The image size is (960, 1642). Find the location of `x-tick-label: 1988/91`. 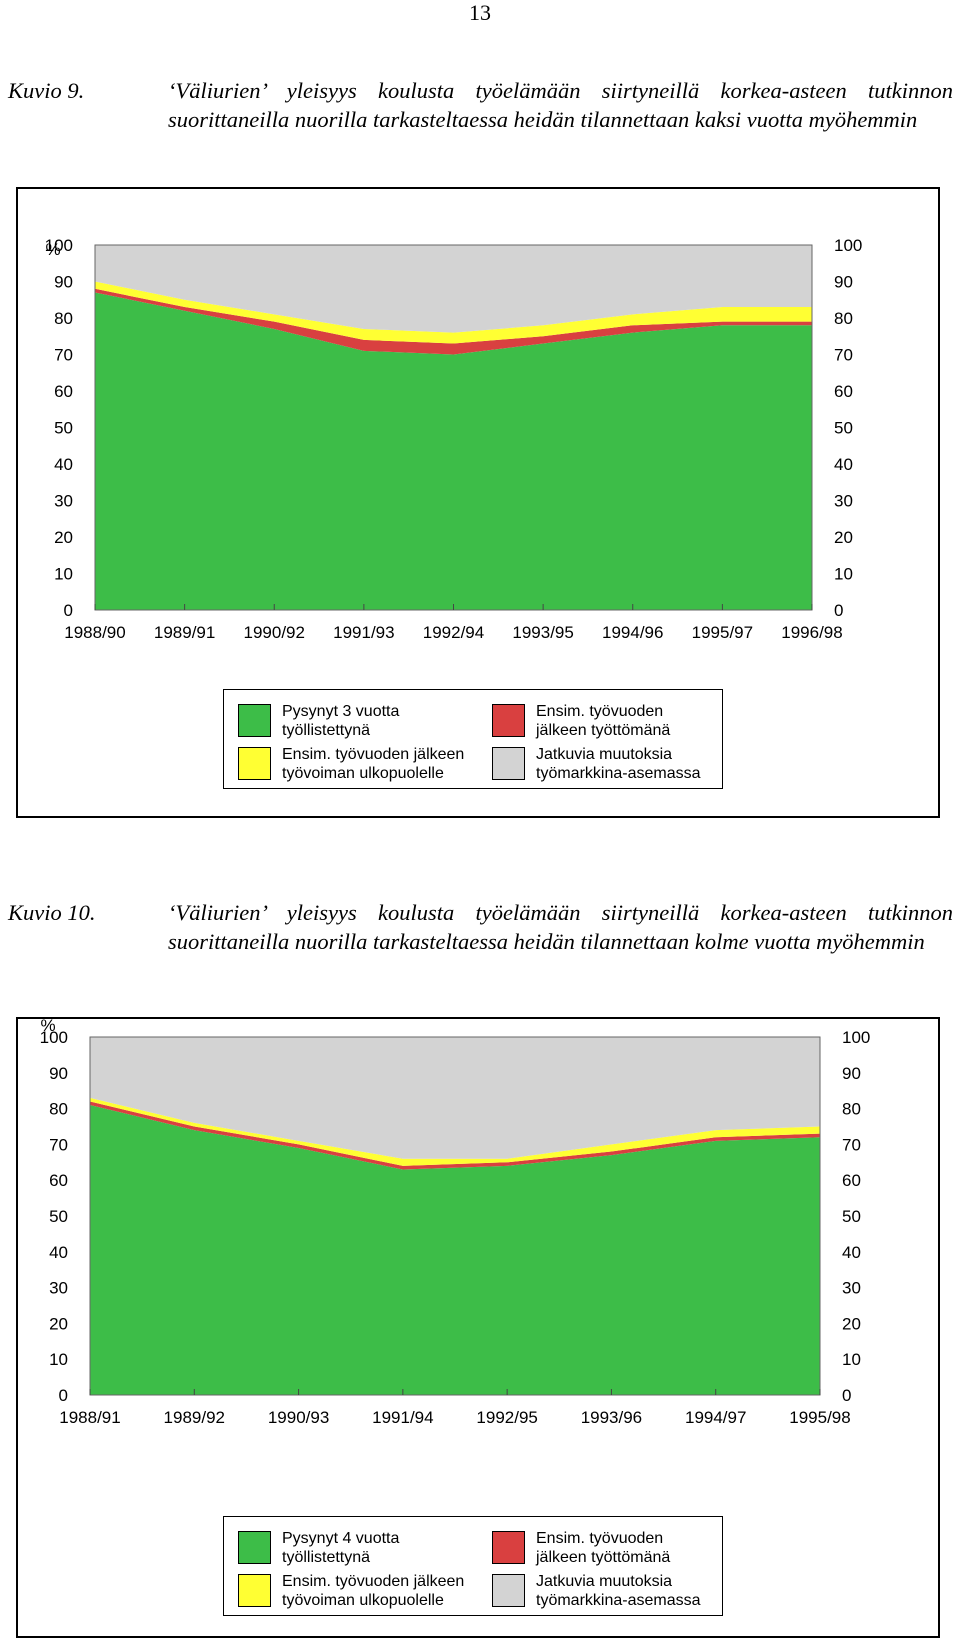

x-tick-label: 1988/91 is located at coordinates (89, 1417).